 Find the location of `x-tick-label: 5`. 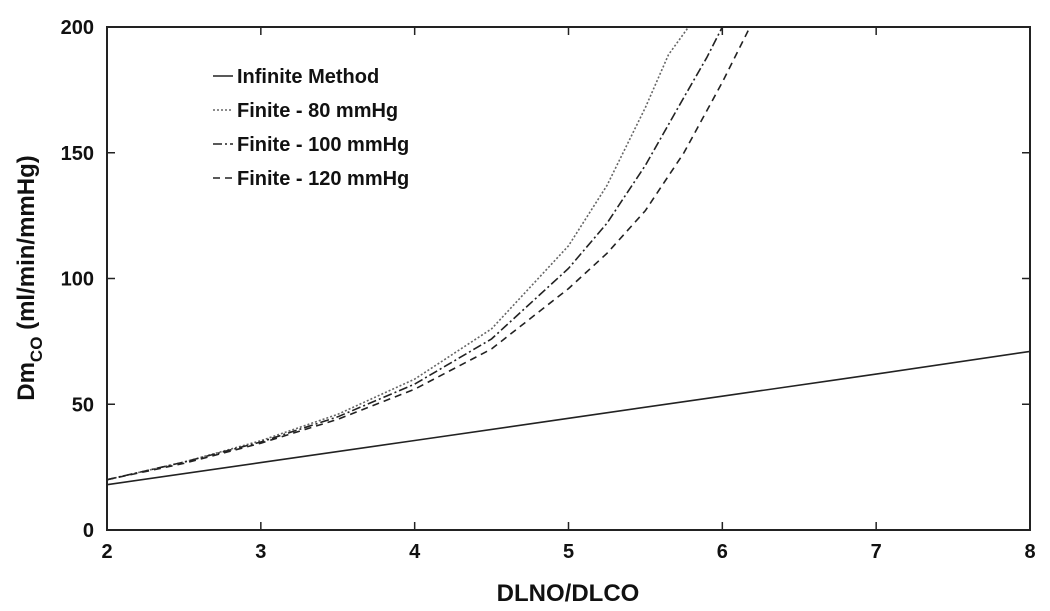

x-tick-label: 5 is located at coordinates (568, 552).